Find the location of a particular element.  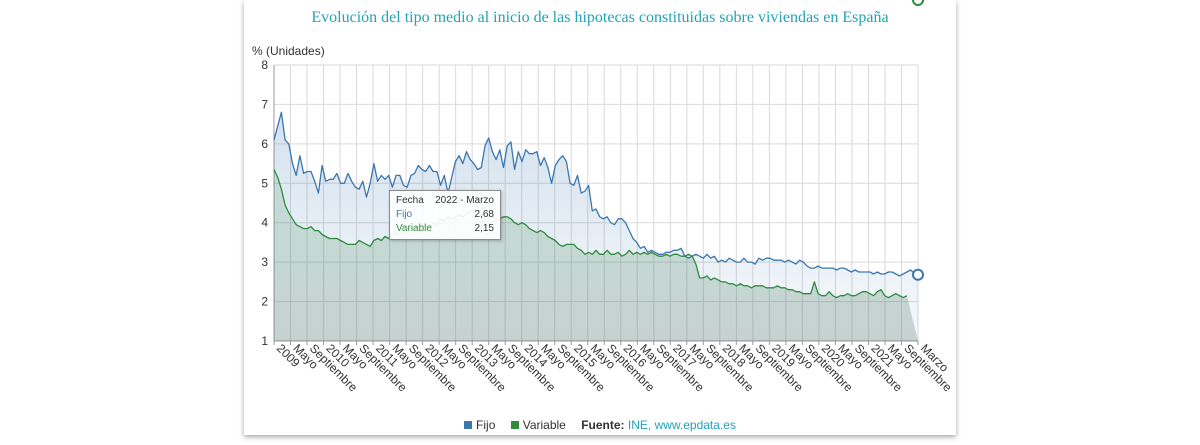

y-tick-label: 3 is located at coordinates (264, 262).